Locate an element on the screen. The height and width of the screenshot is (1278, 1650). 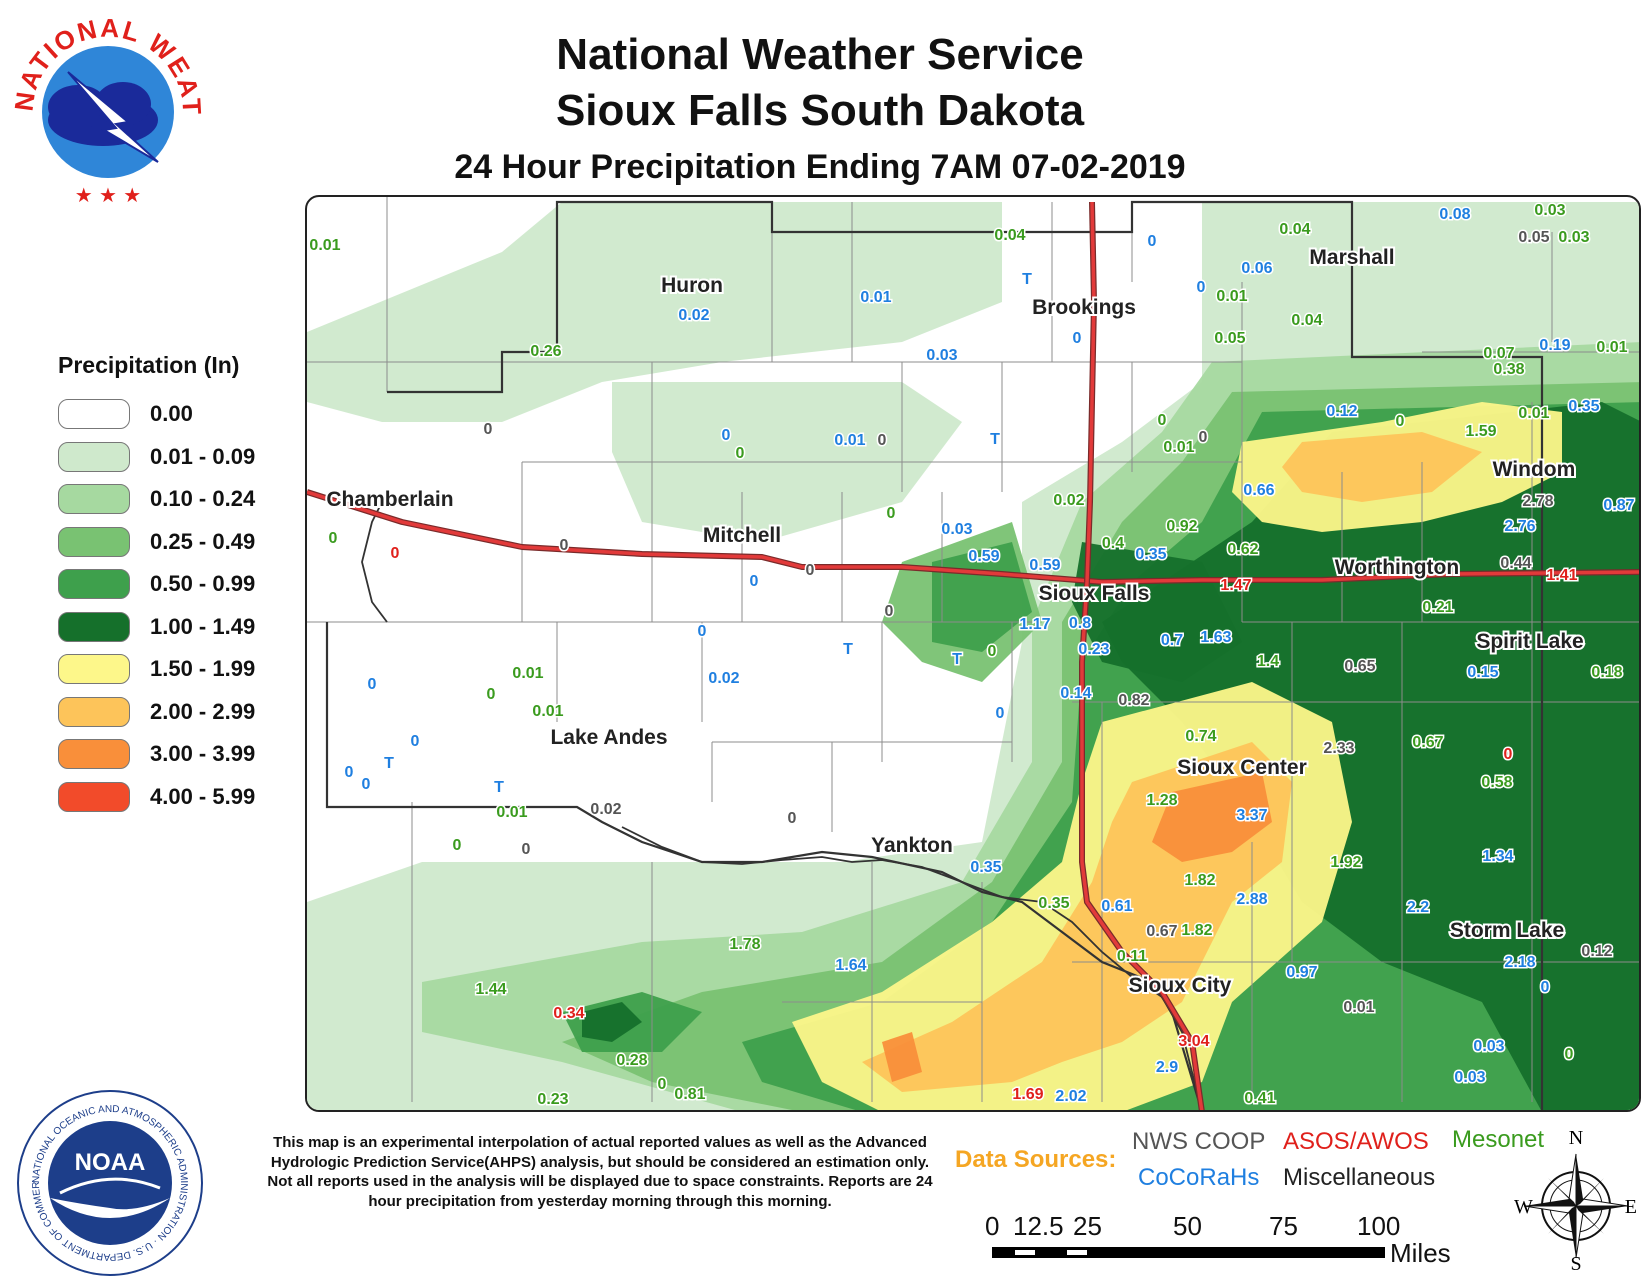
city-label: Lake Andes is located at coordinates (608, 737).